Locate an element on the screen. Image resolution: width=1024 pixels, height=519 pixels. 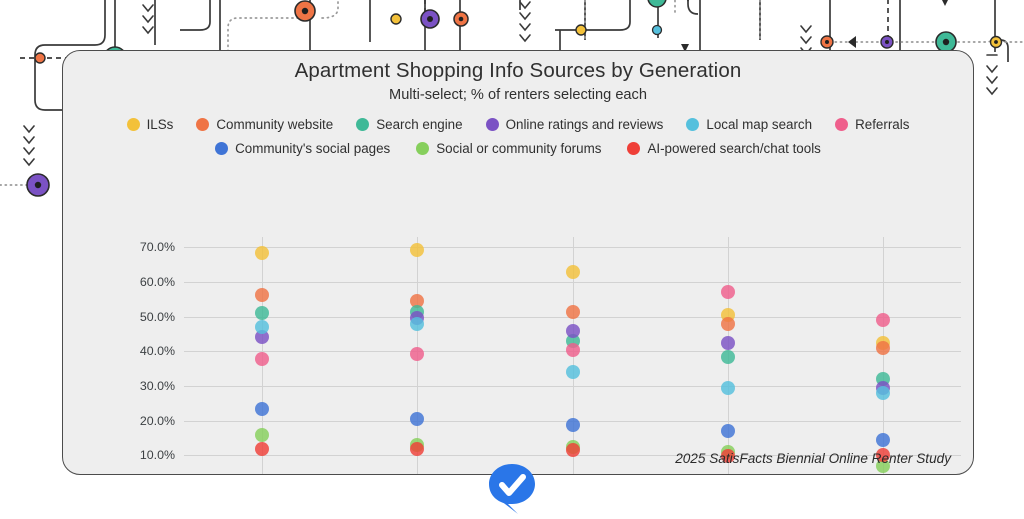
legend-item: Social or community forums is located at coordinates (508, 148).